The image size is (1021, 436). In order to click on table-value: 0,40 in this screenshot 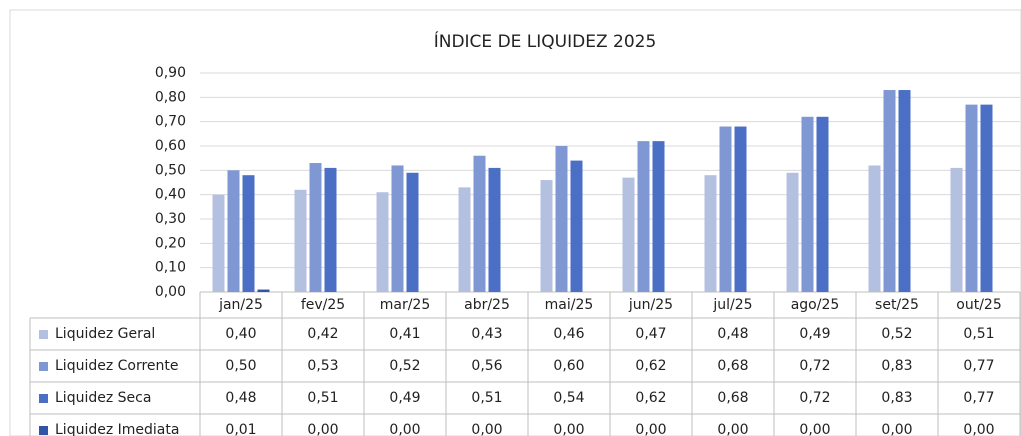, I will do `click(240, 334)`.